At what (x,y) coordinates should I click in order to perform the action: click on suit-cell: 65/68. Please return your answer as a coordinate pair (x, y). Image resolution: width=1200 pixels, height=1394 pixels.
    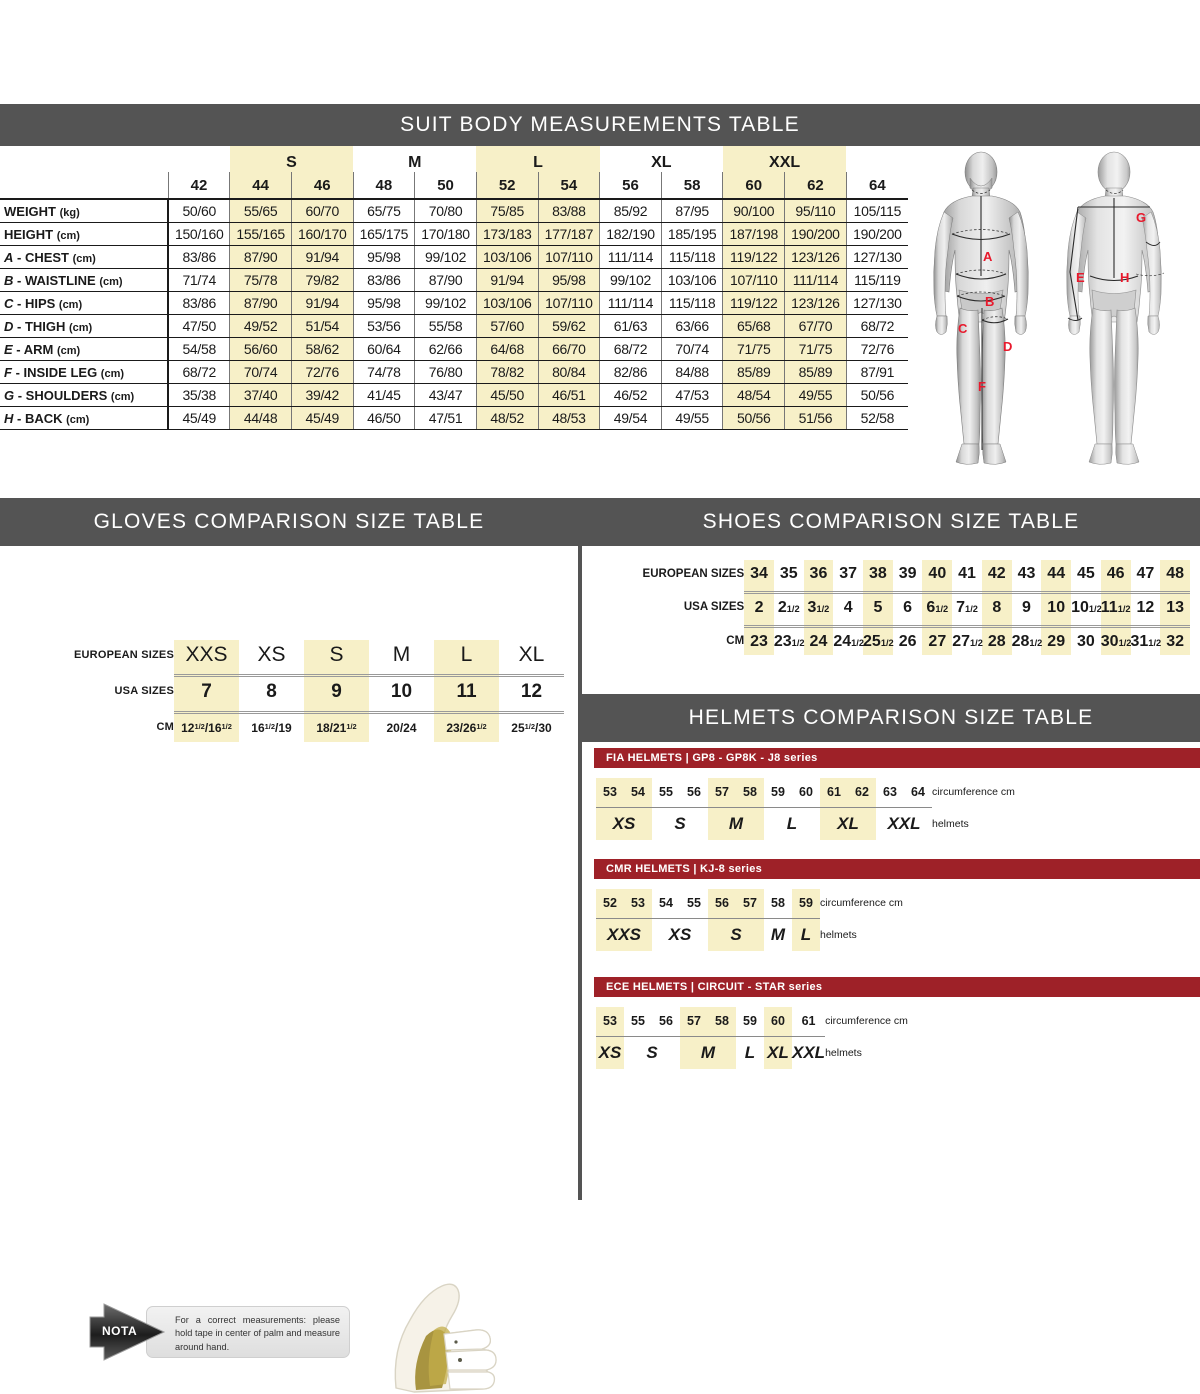
    Looking at the image, I should click on (753, 326).